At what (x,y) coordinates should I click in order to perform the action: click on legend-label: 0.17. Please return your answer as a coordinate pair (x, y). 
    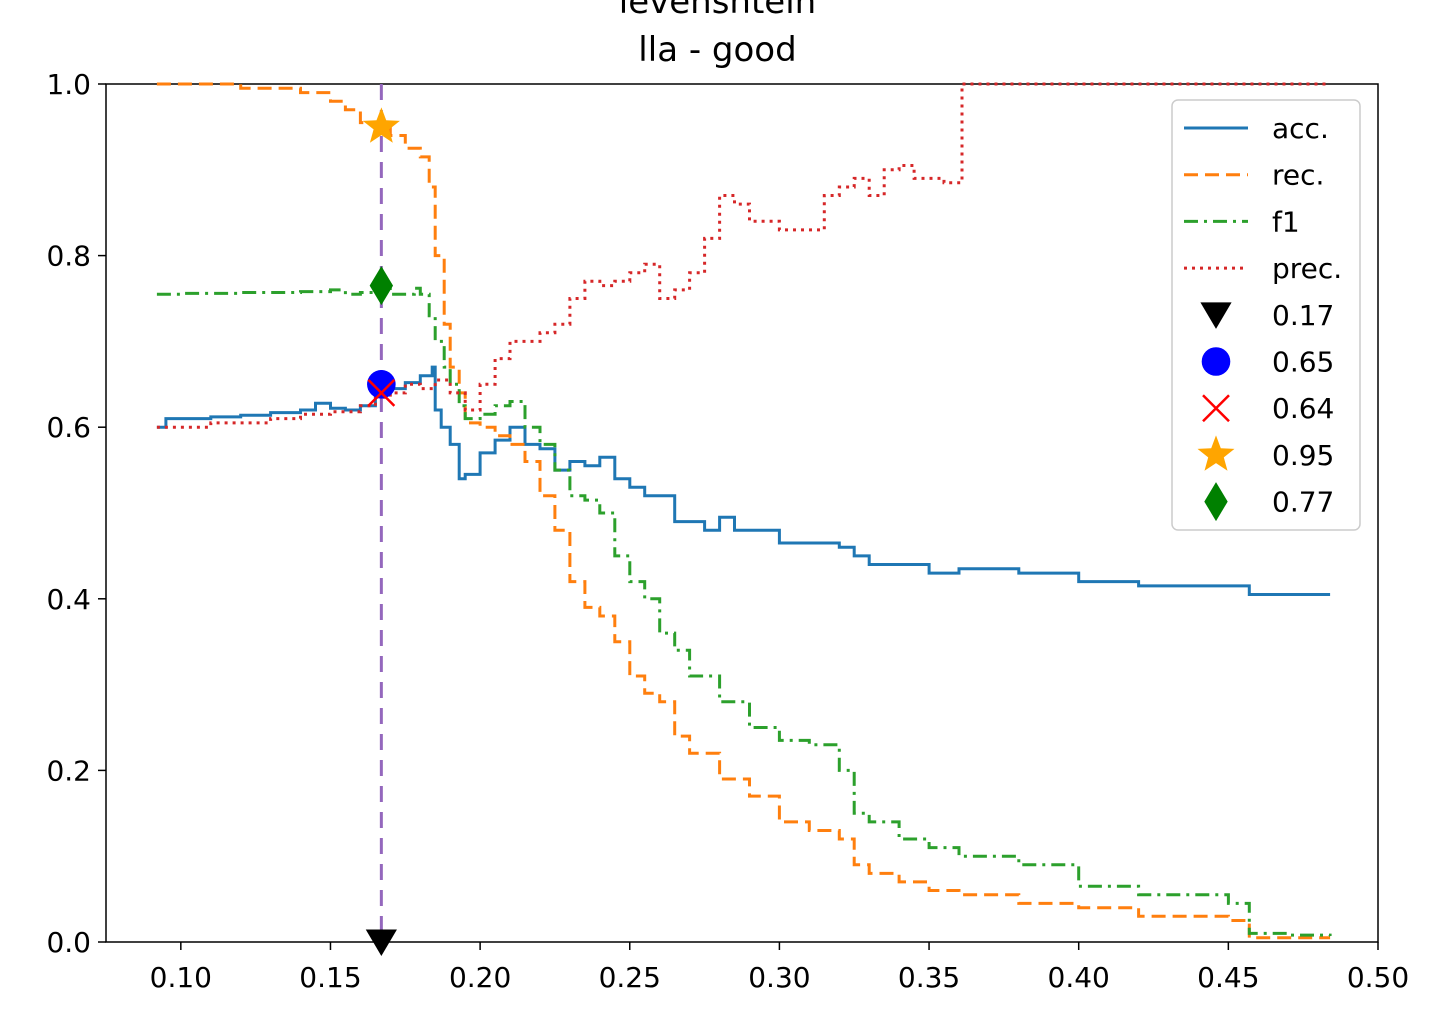
    Looking at the image, I should click on (1303, 315).